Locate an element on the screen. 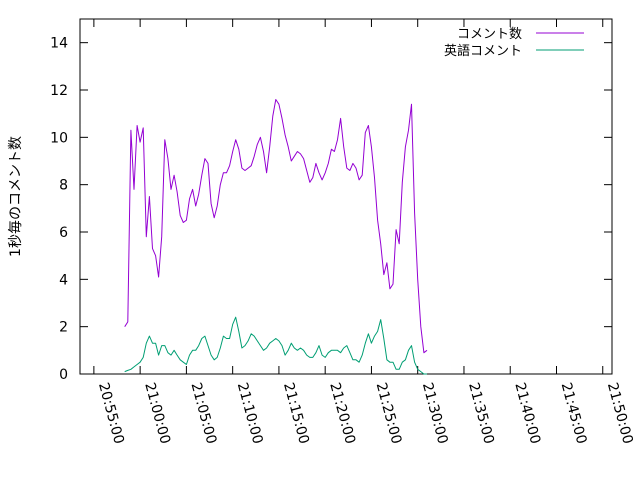  y-tick-label: 0 is located at coordinates (63, 375).